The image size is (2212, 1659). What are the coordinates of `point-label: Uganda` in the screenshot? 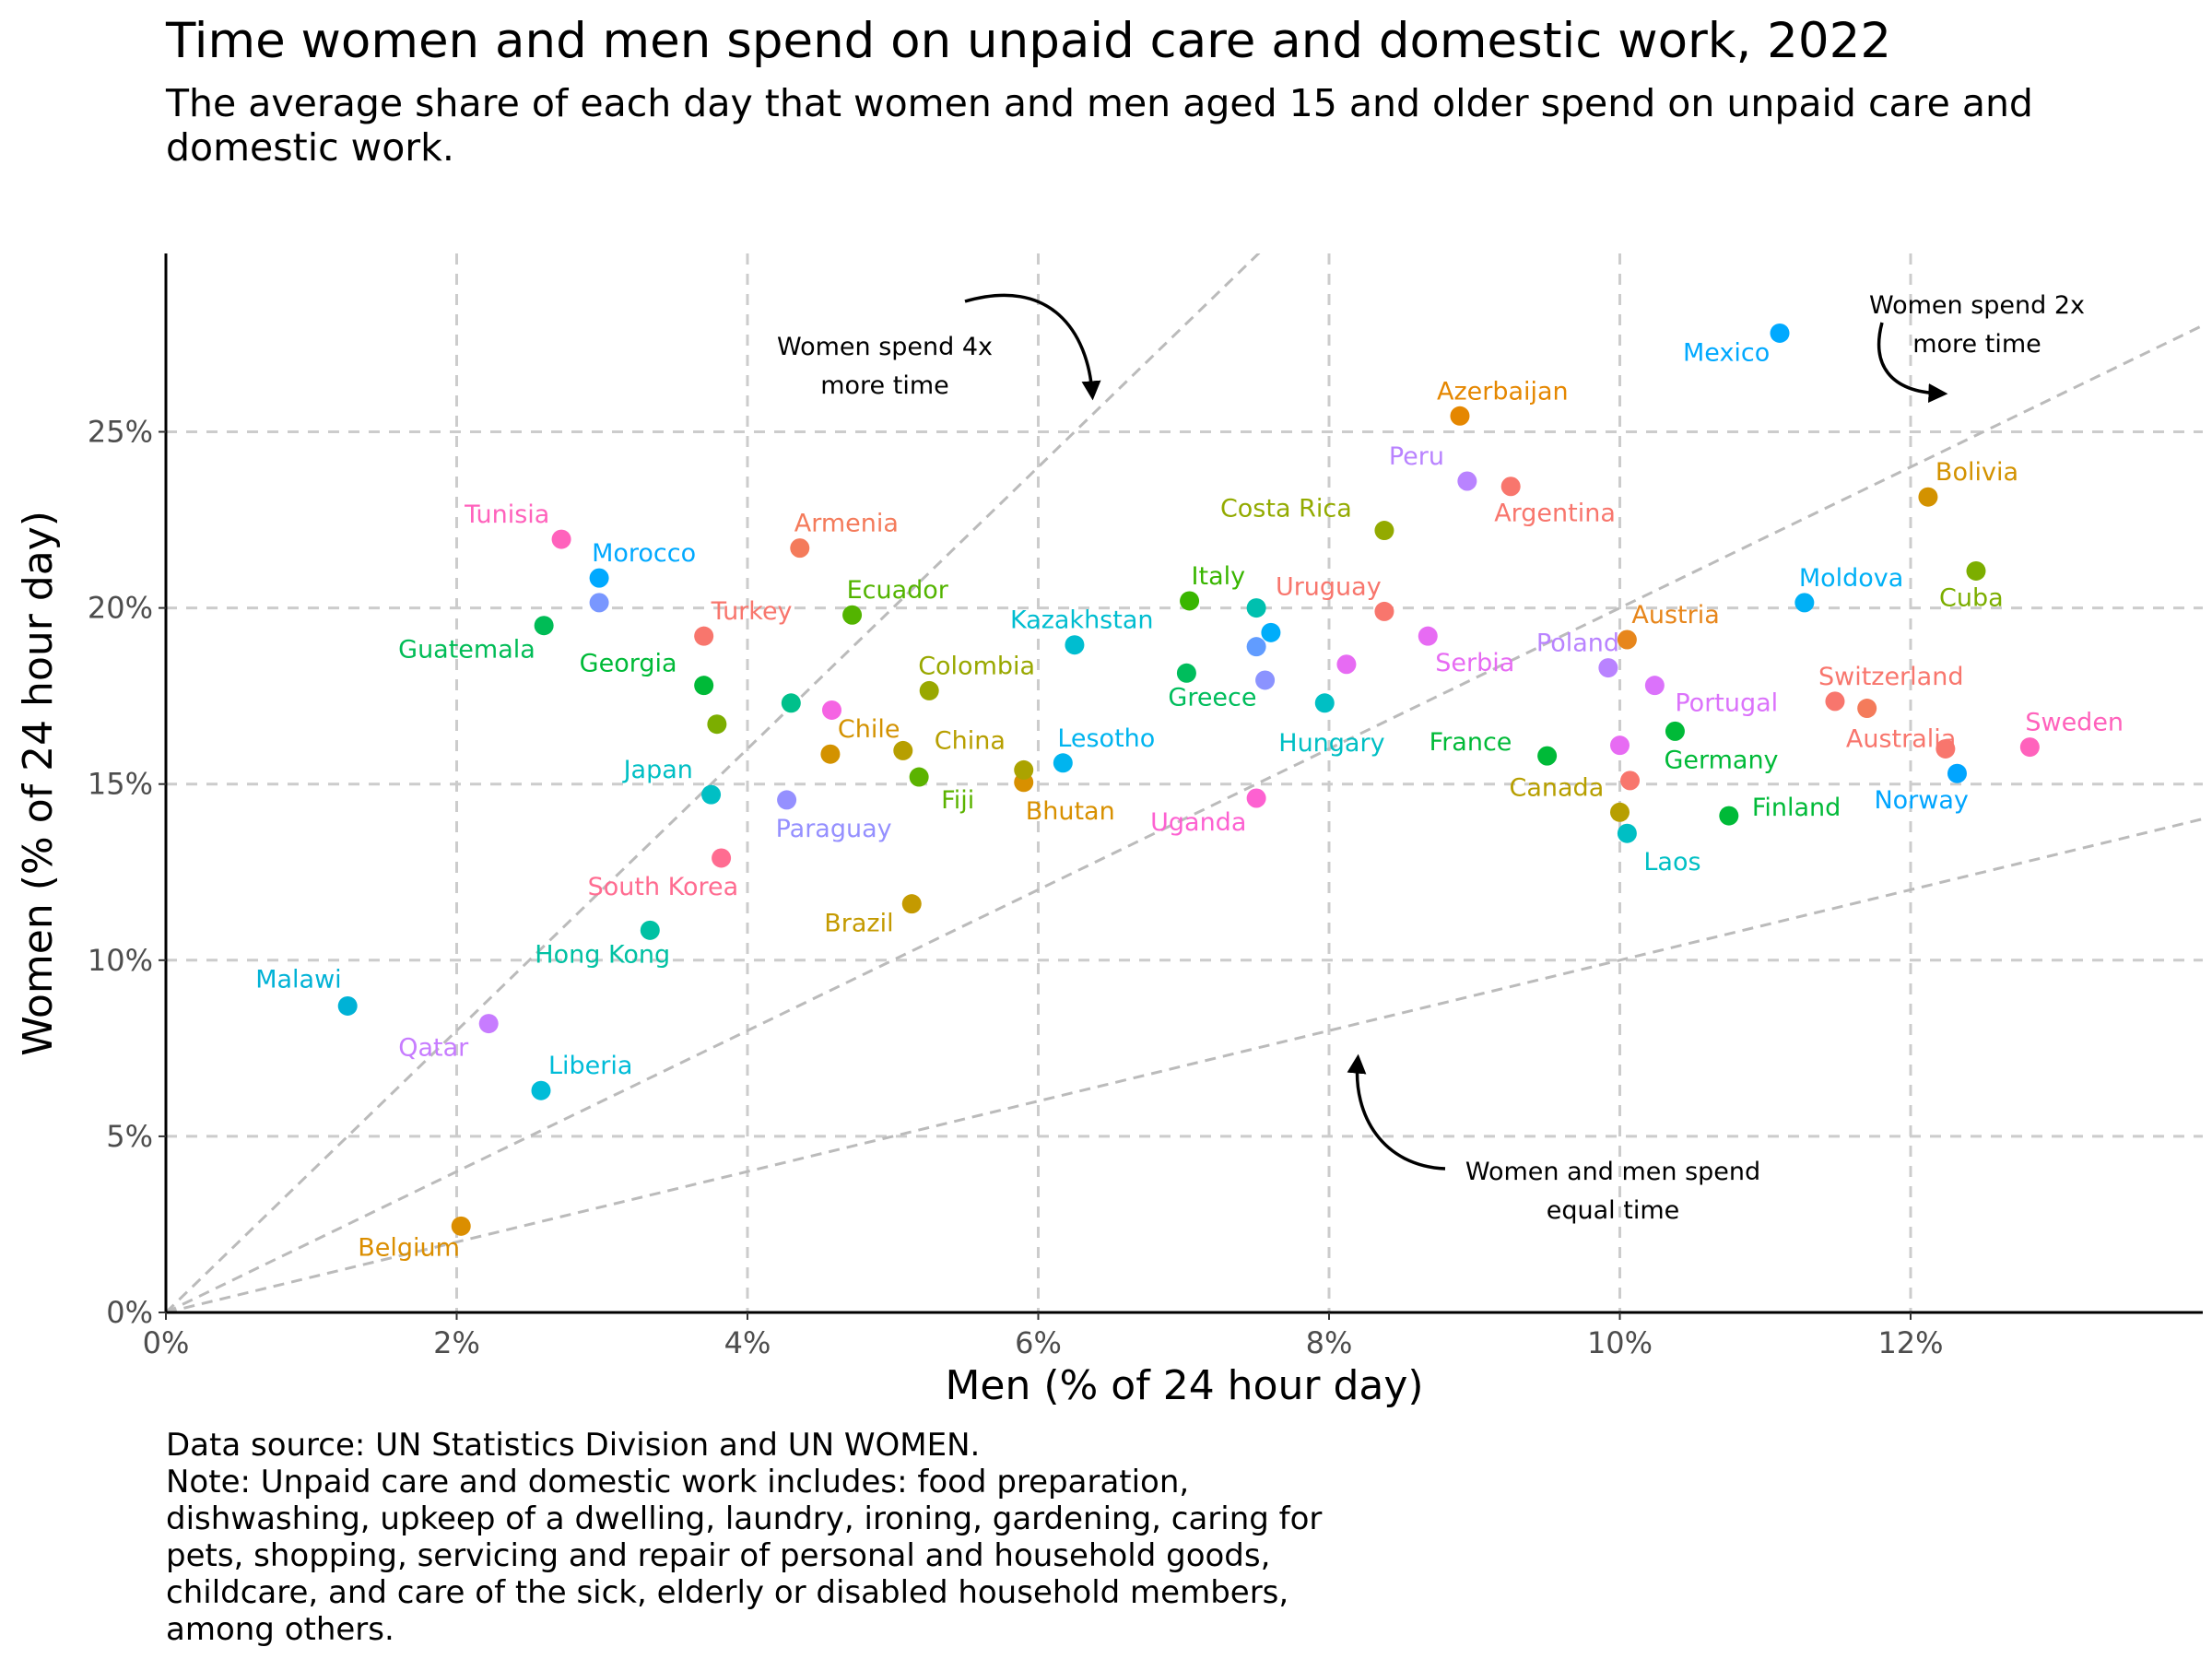 It's located at (1198, 822).